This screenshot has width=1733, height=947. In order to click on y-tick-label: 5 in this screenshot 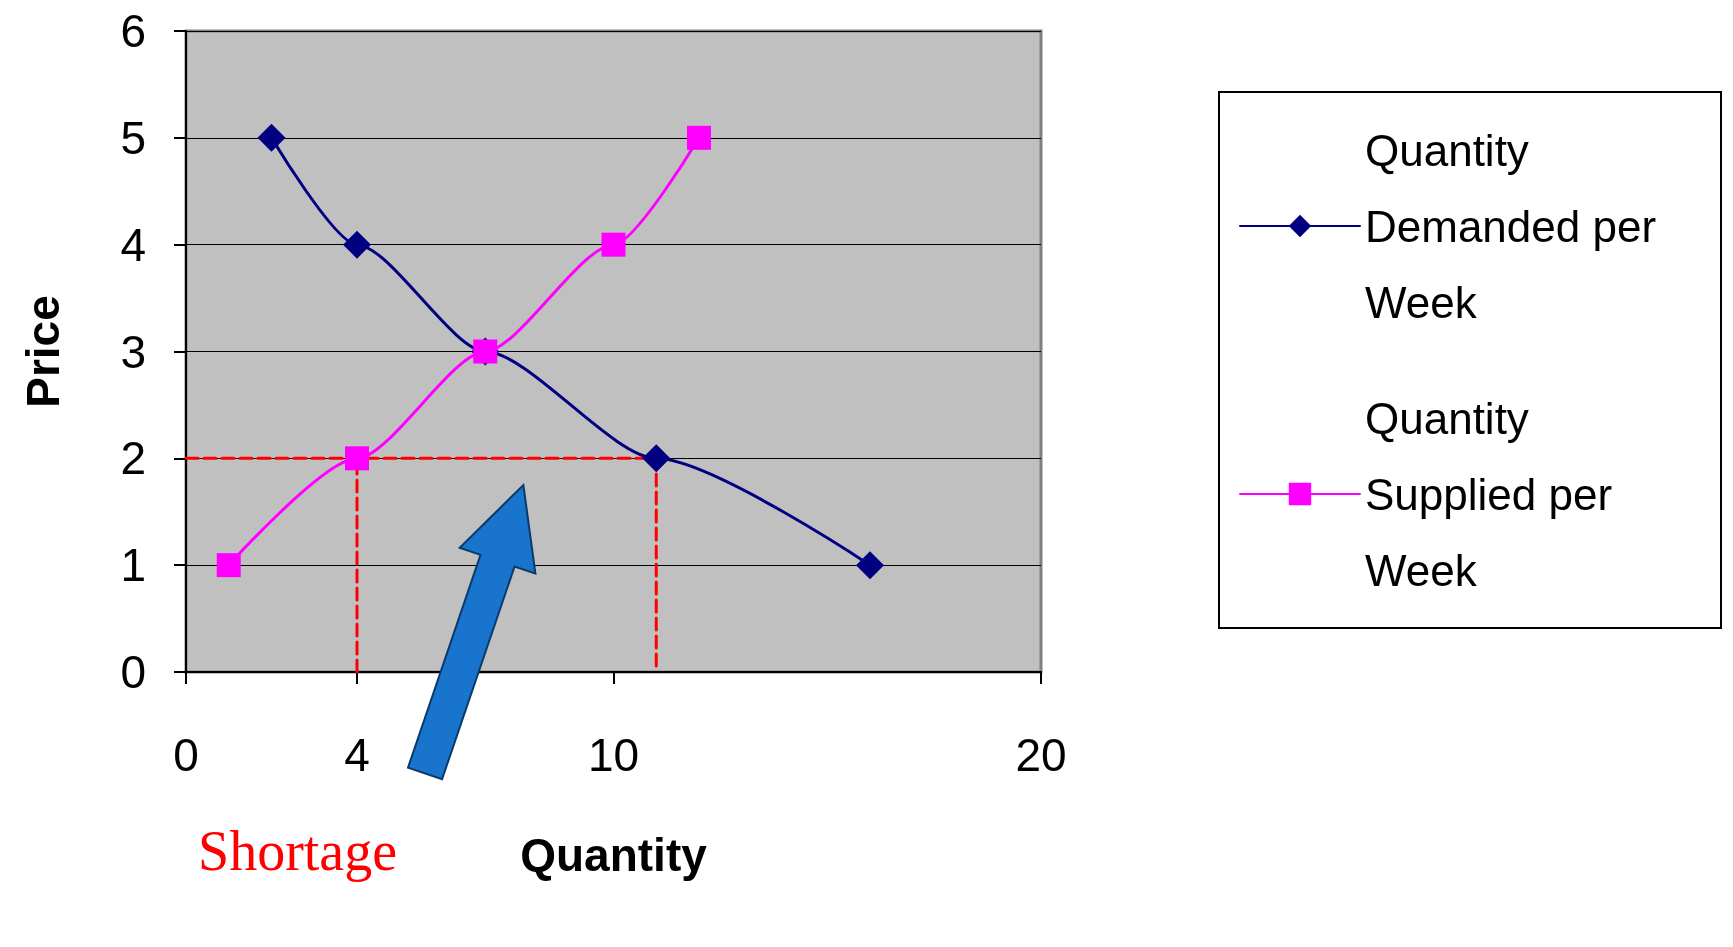, I will do `click(133, 137)`.